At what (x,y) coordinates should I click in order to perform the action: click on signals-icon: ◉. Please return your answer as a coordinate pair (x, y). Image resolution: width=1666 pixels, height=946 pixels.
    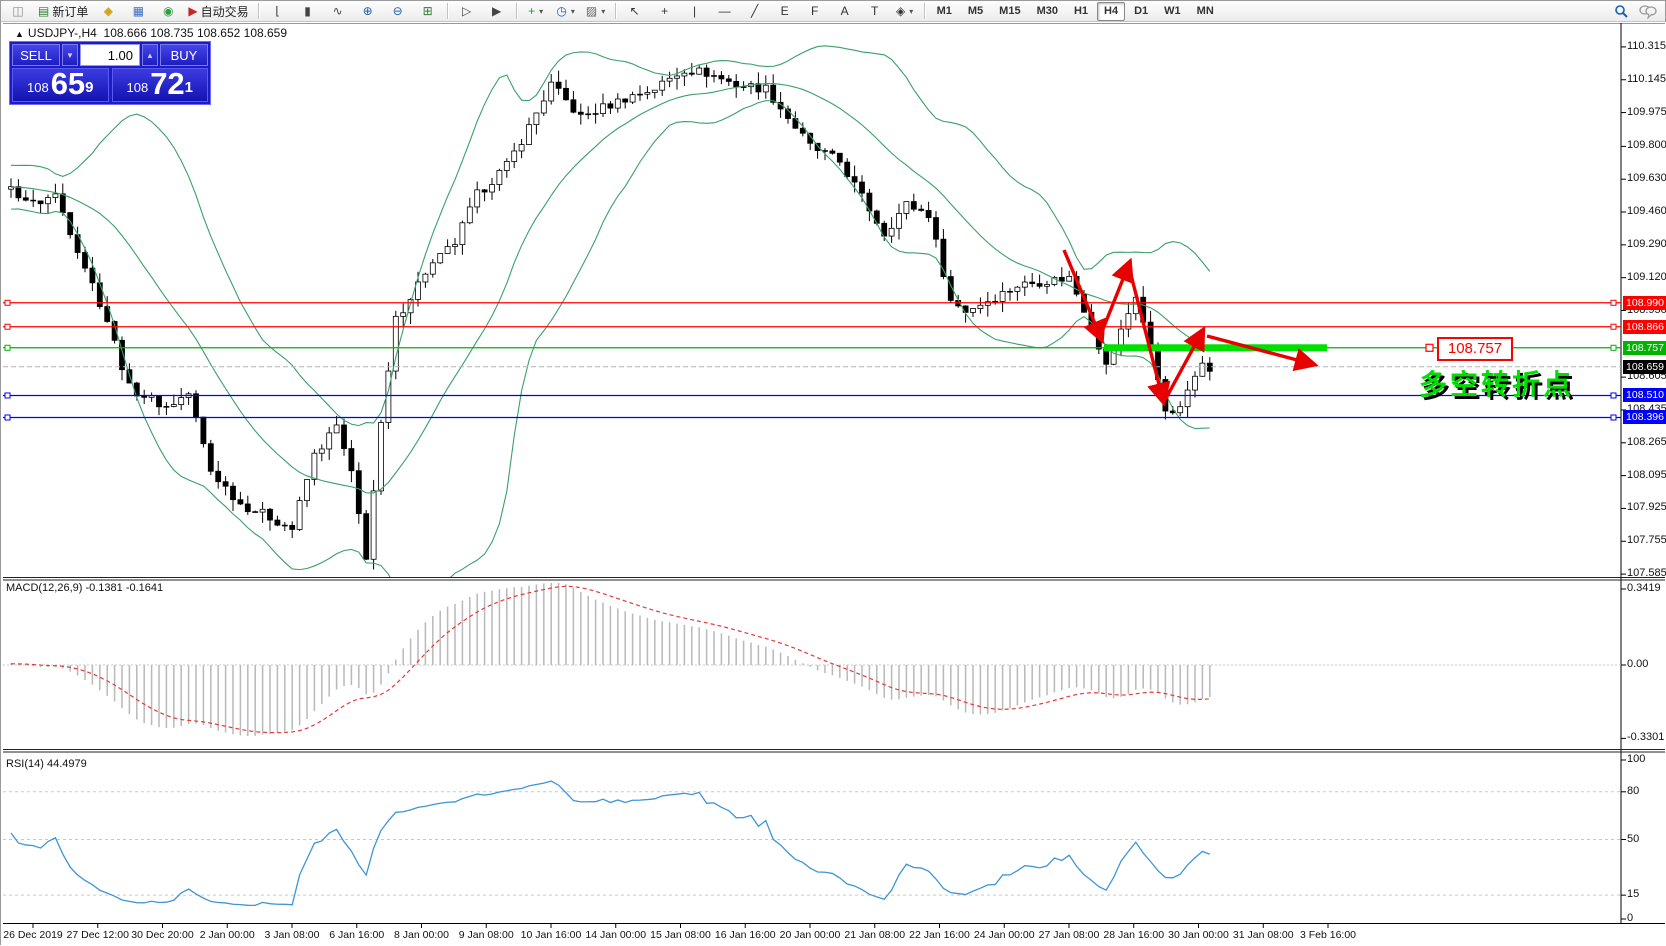
    Looking at the image, I should click on (168, 11).